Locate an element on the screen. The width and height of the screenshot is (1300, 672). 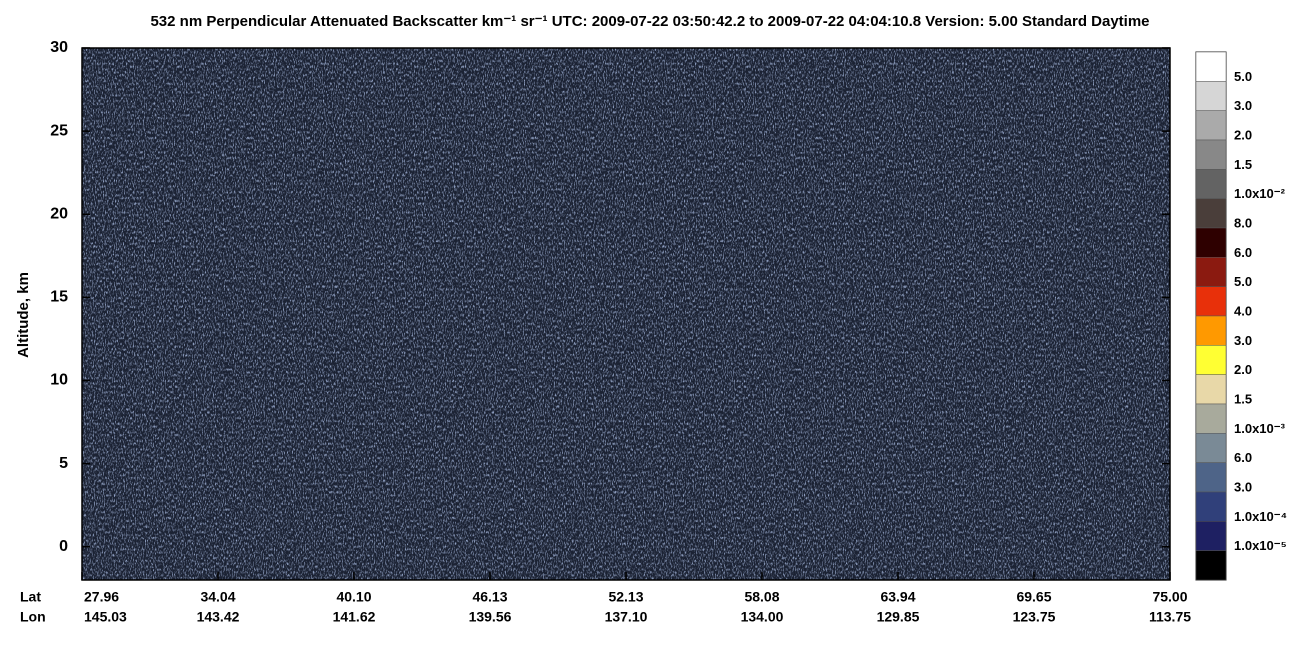
lat-label: 27.96 is located at coordinates (101, 597).